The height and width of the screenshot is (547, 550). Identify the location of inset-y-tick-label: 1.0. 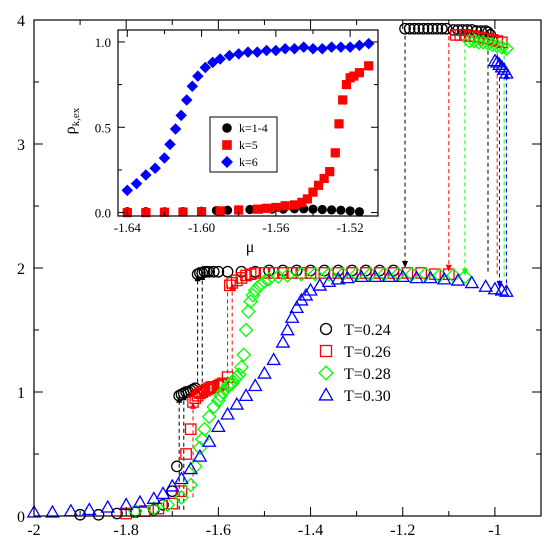
(103, 42).